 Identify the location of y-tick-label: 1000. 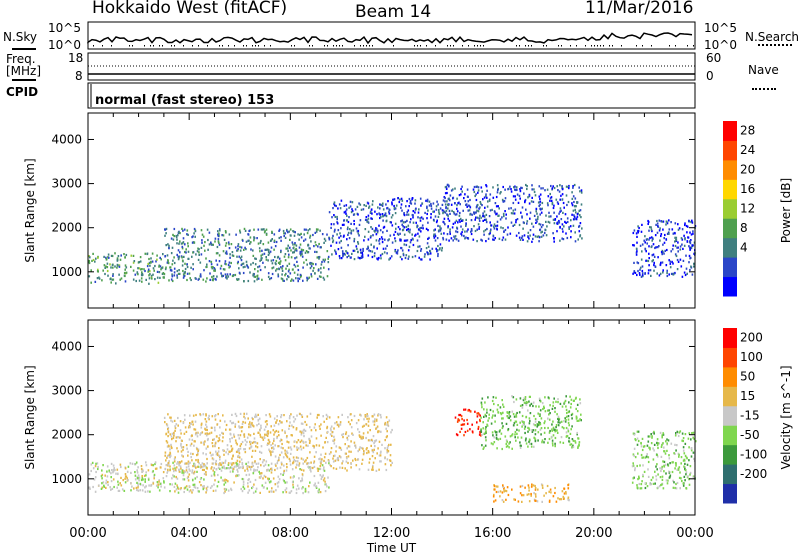
(66, 272).